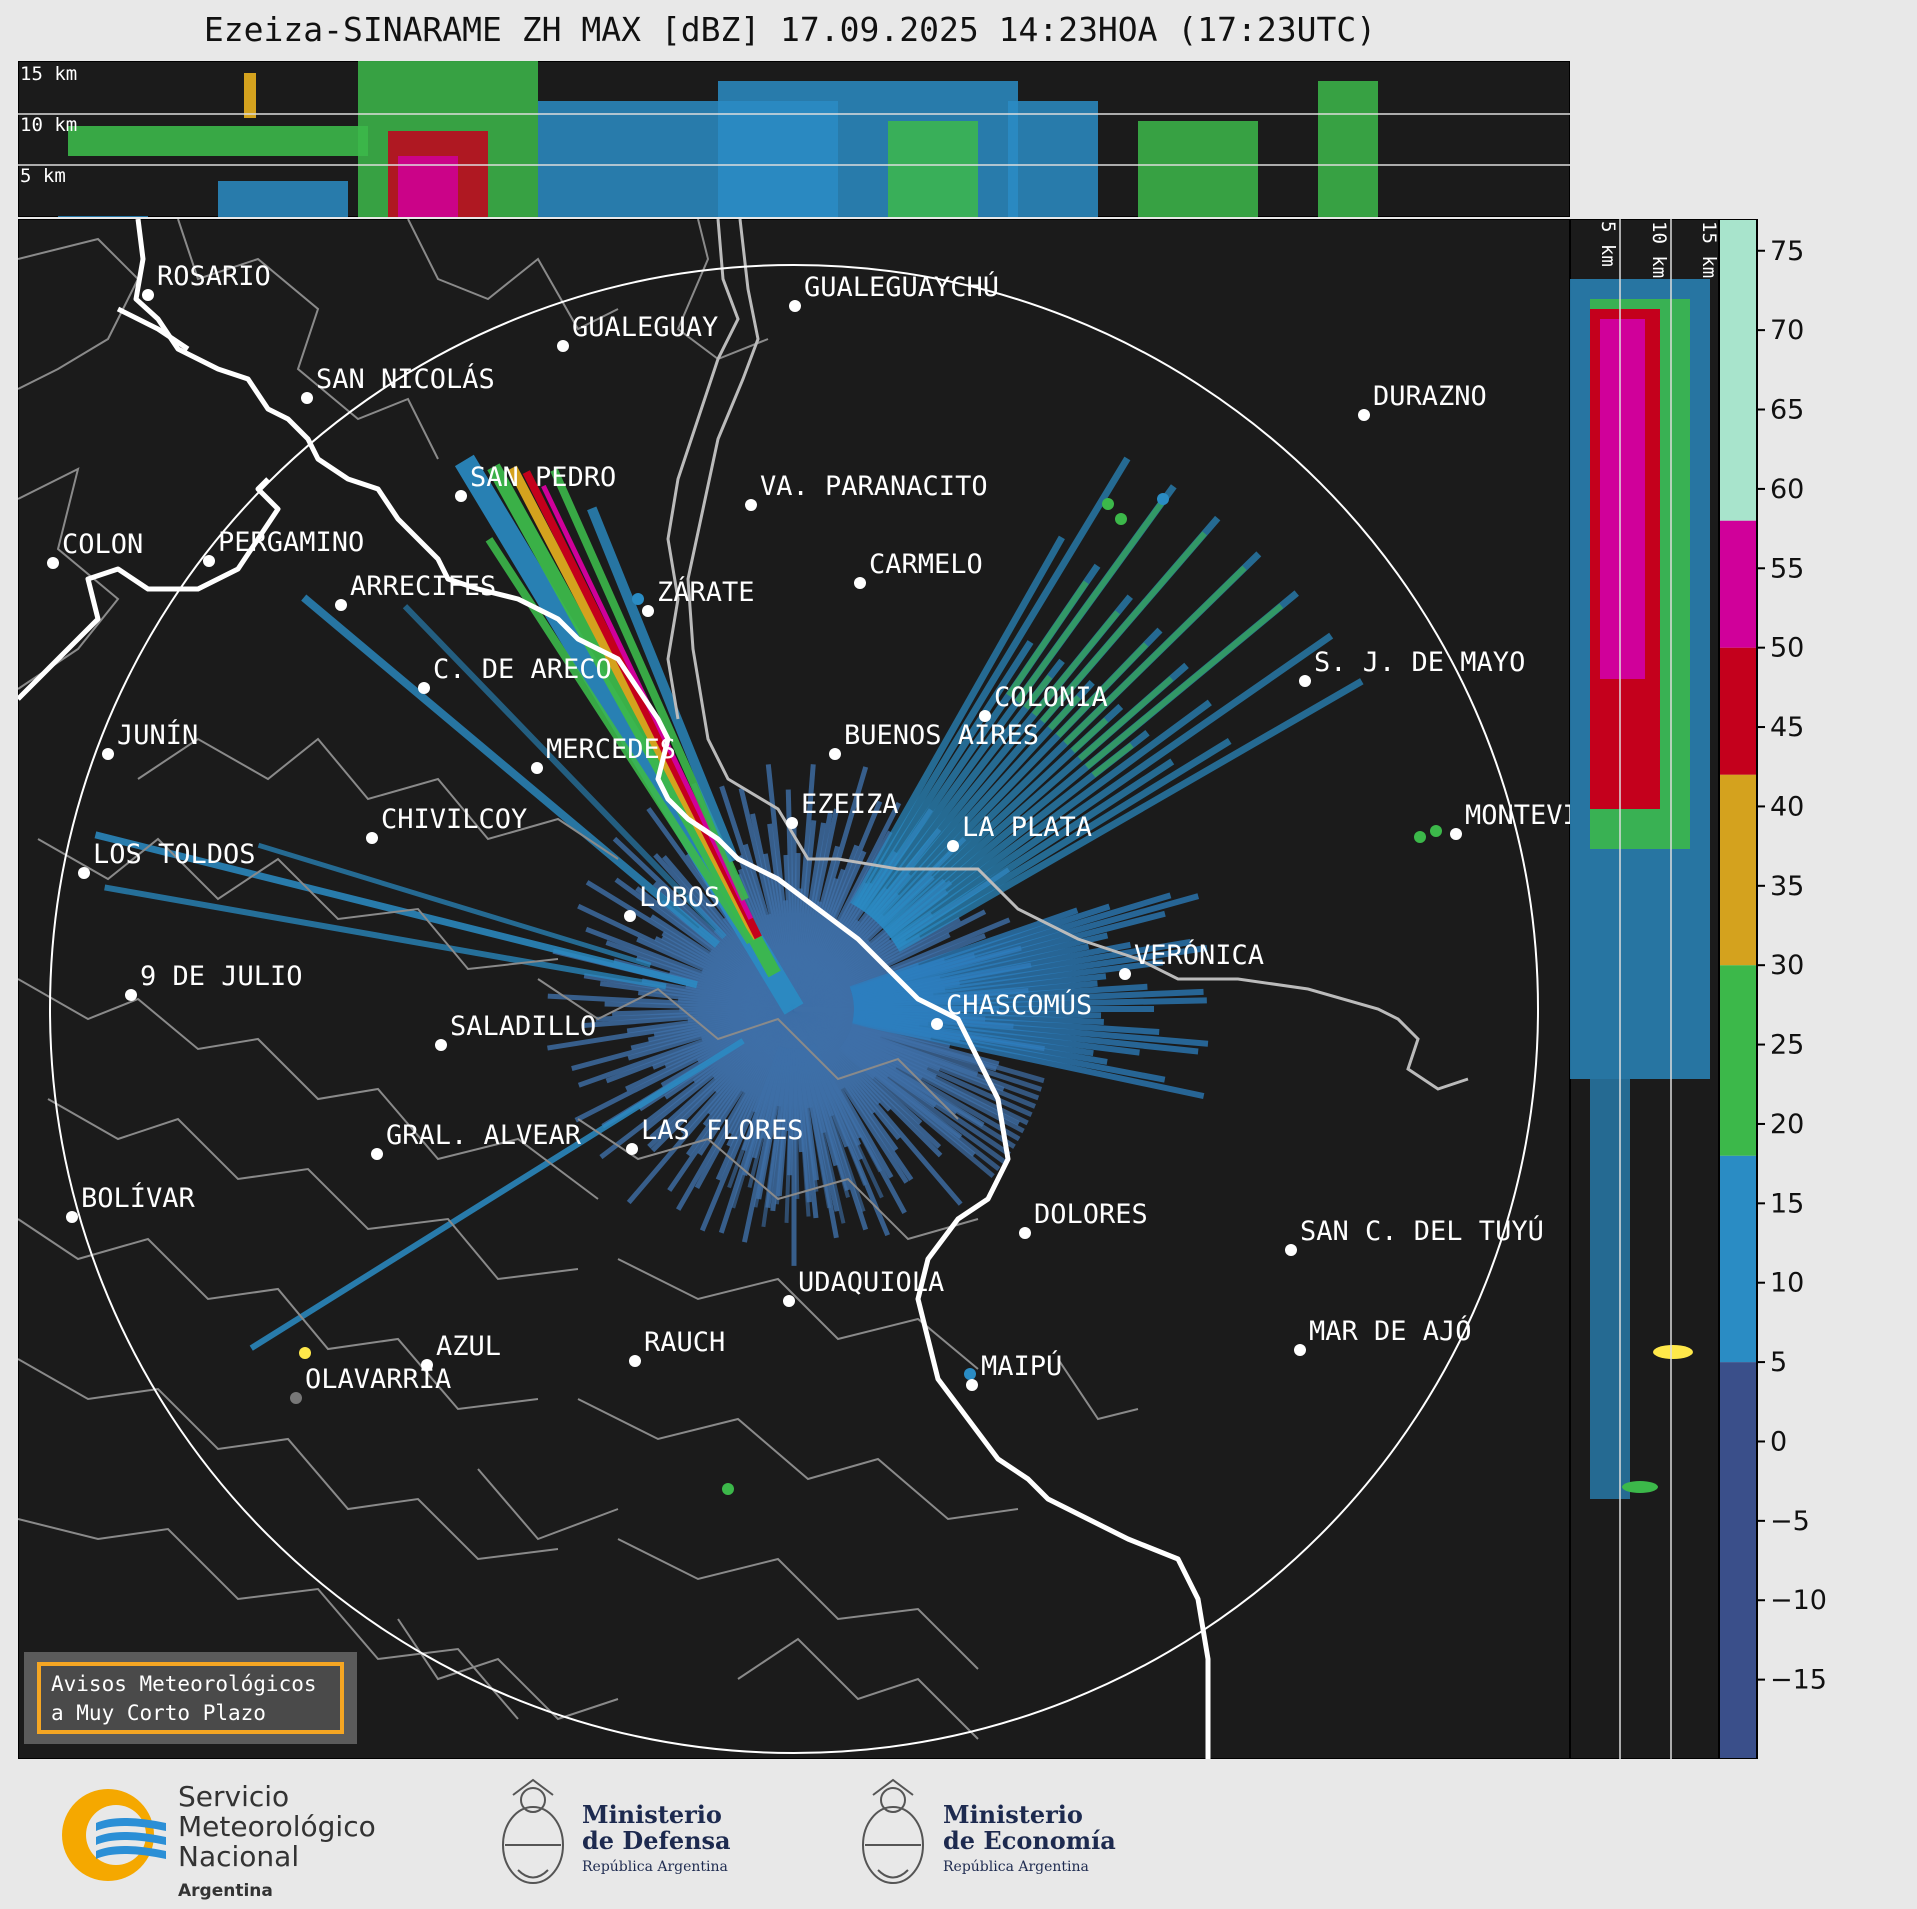  Describe the element at coordinates (48, 74) in the screenshot. I see `top-height-label-15: 15 km` at that location.